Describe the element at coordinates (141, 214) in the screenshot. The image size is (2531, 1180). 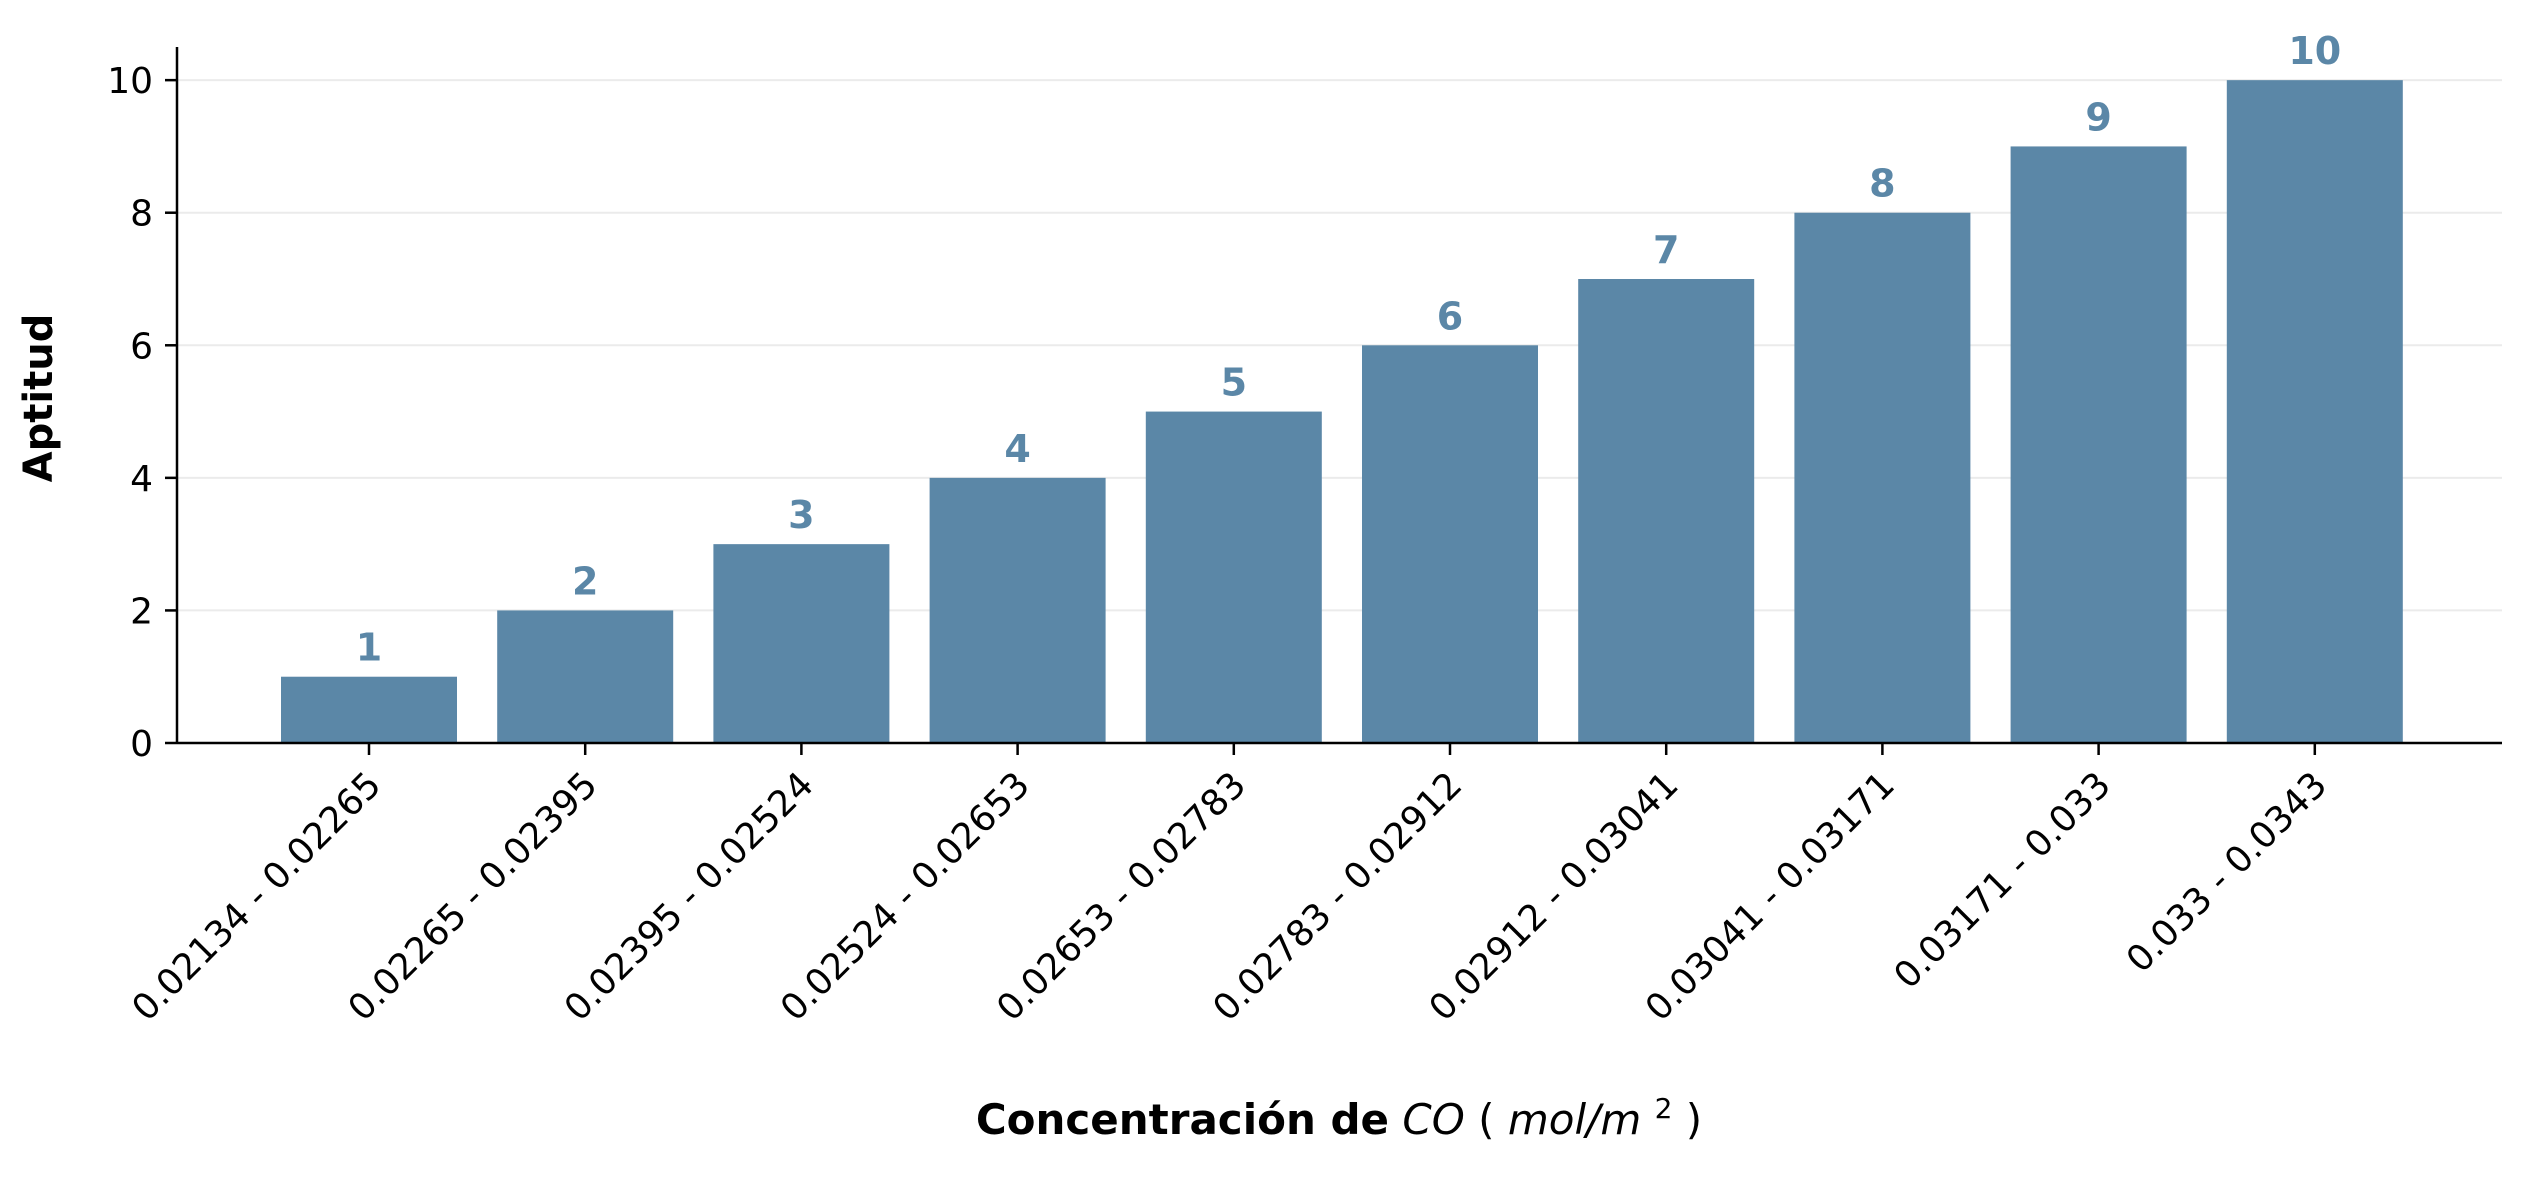
I see `y-tick-label: 8` at that location.